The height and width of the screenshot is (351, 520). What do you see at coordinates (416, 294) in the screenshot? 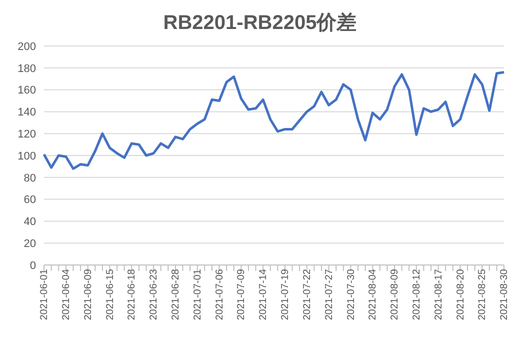
I see `x-tick-label: 2021-08-12` at bounding box center [416, 294].